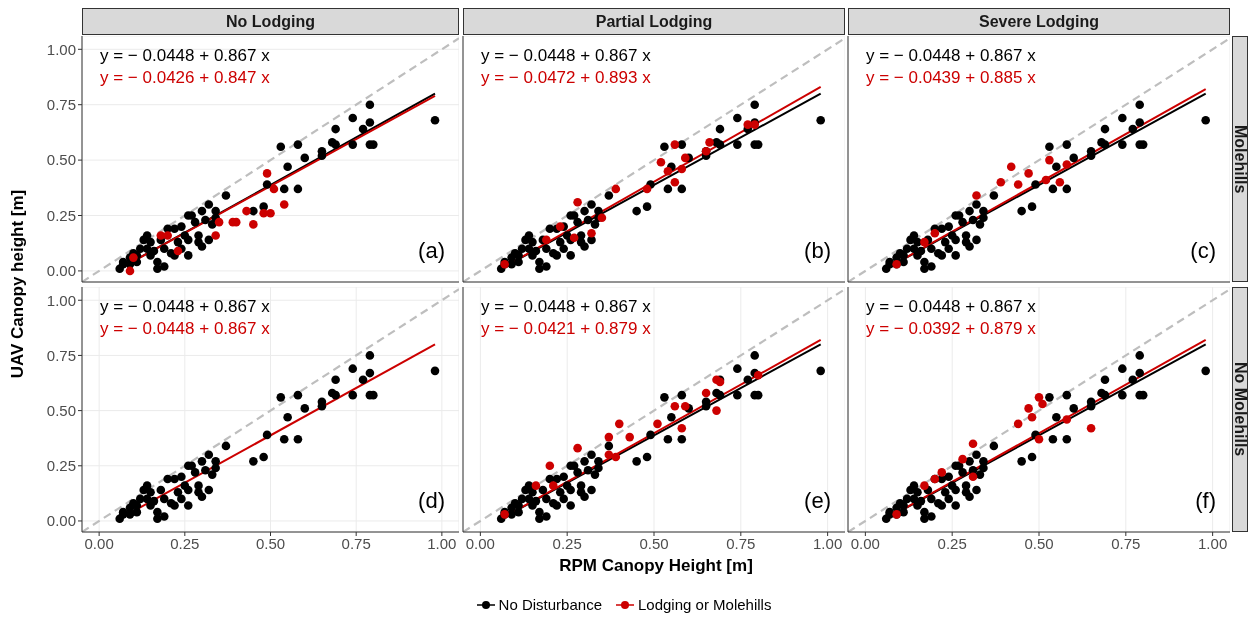 Image resolution: width=1248 pixels, height=620 pixels. Describe the element at coordinates (1205, 501) in the screenshot. I see `annotation: (f)` at that location.